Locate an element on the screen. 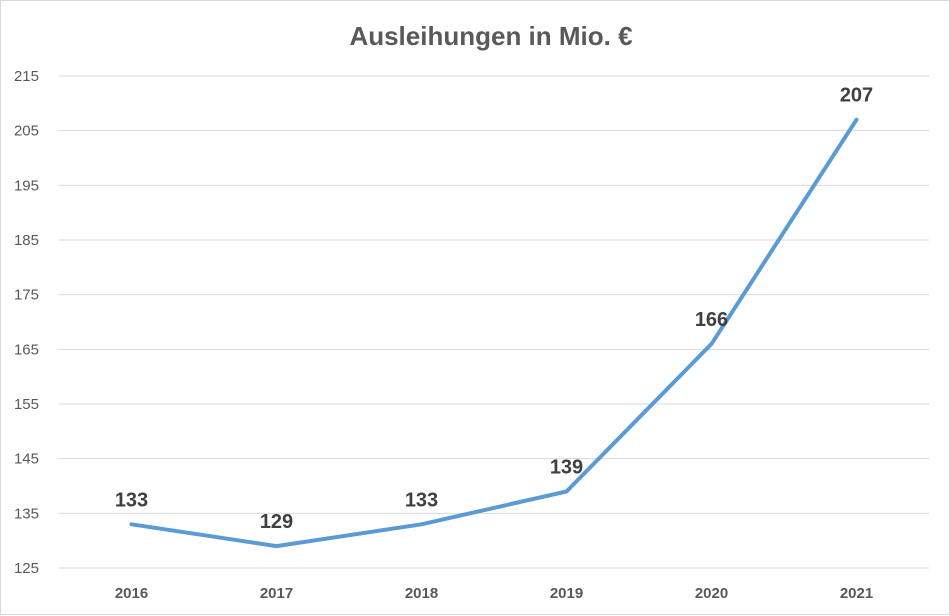 This screenshot has height=616, width=950. x-tick-label: 2018 is located at coordinates (421, 593).